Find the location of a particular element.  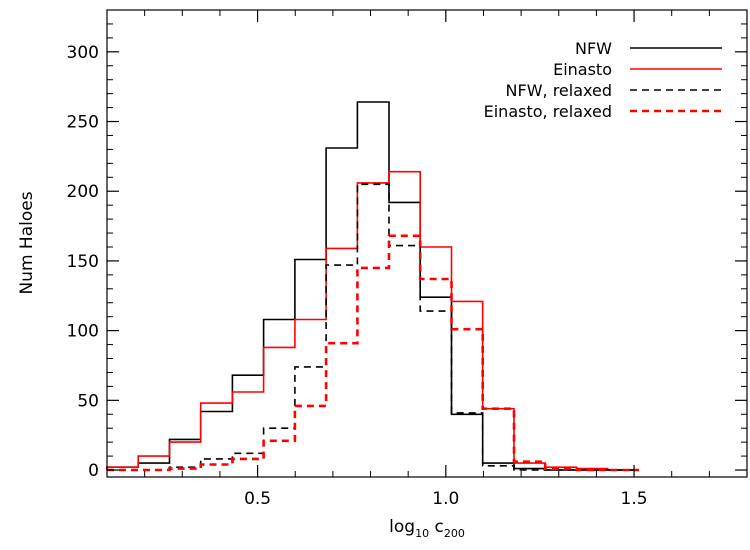

y-tick-label: 150 is located at coordinates (83, 262).